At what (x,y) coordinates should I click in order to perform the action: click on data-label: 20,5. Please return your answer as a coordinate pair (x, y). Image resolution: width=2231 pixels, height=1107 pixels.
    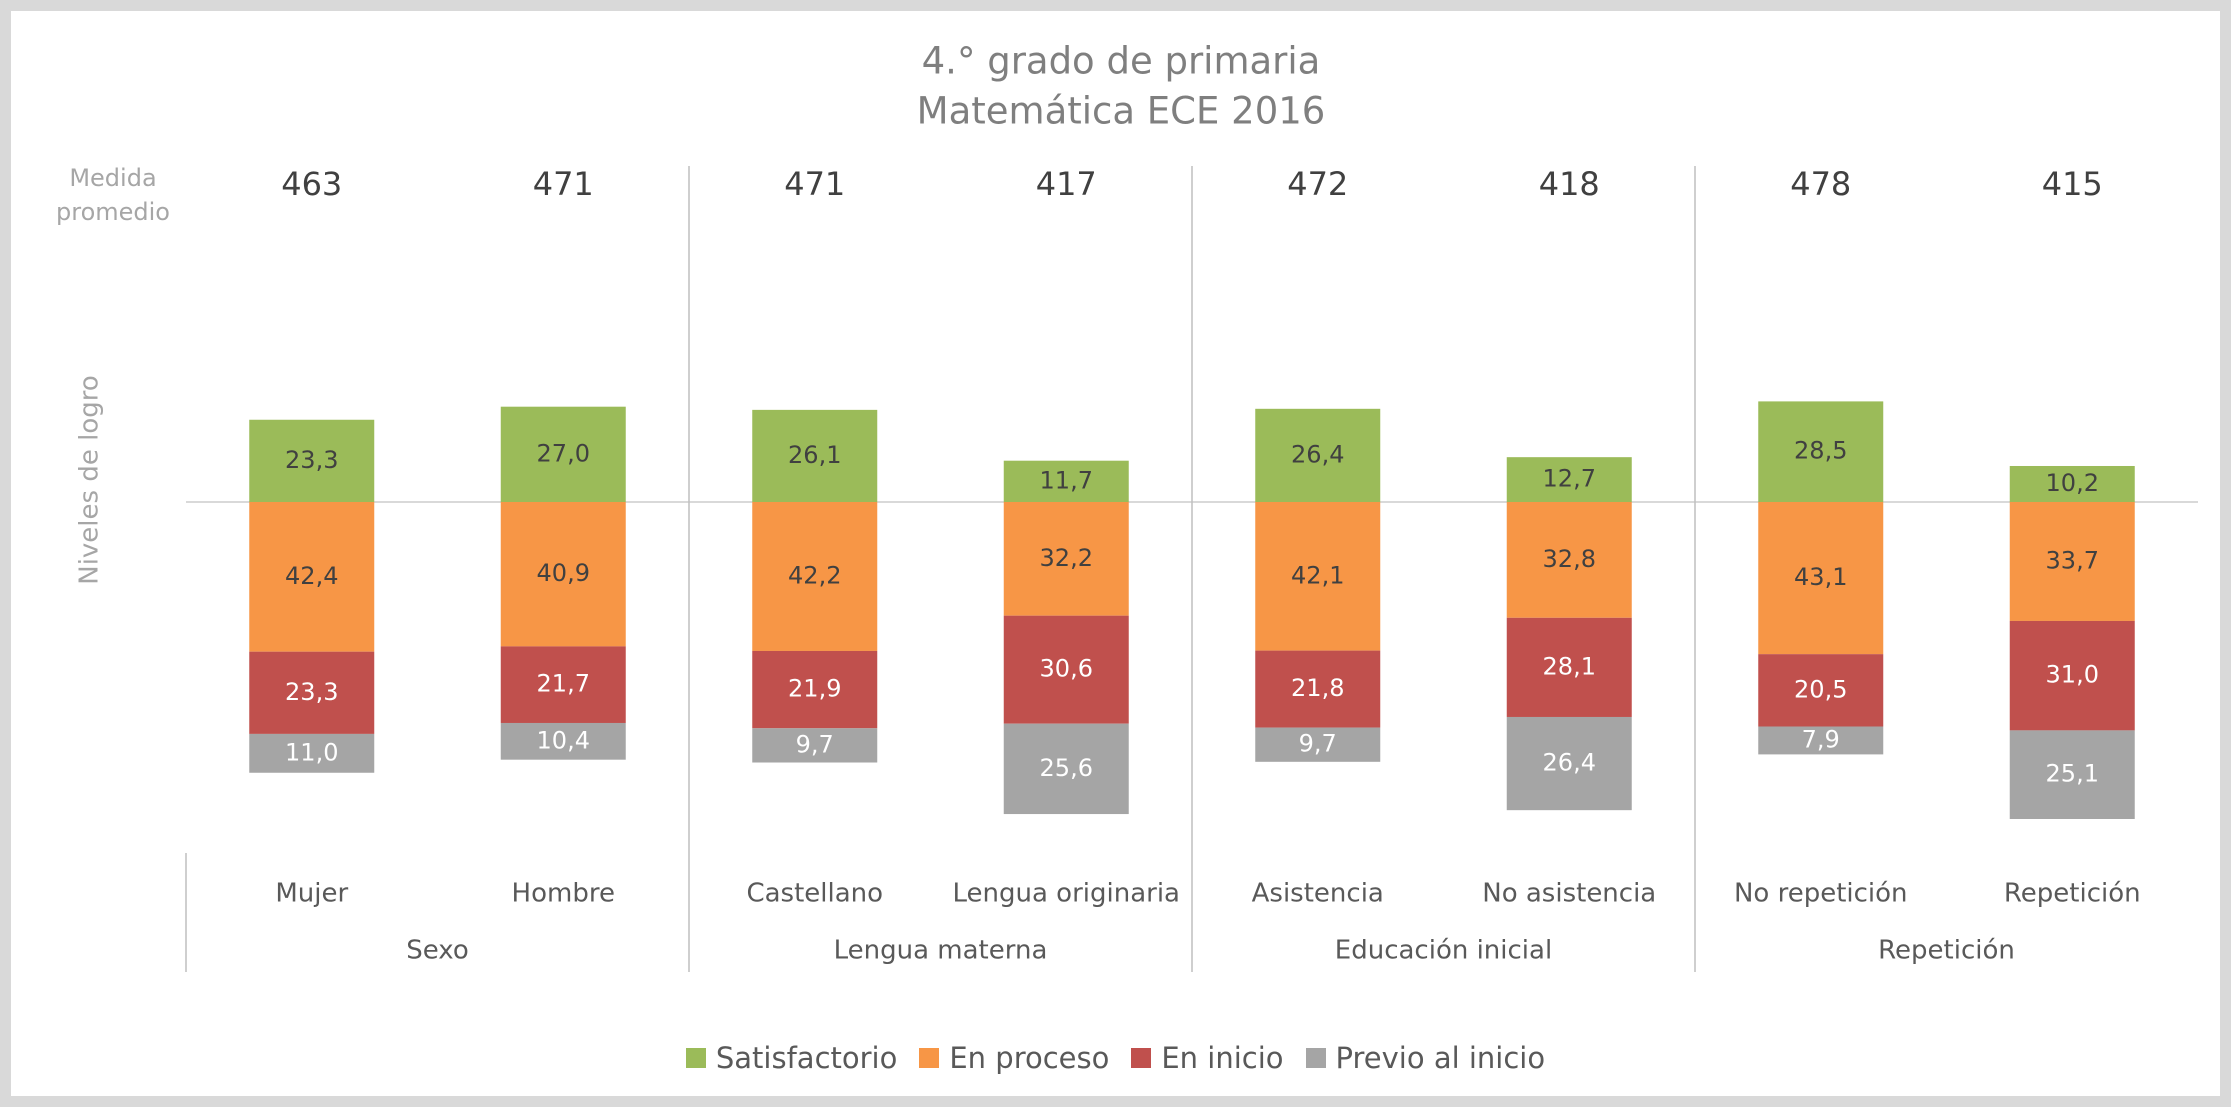
    Looking at the image, I should click on (1820, 689).